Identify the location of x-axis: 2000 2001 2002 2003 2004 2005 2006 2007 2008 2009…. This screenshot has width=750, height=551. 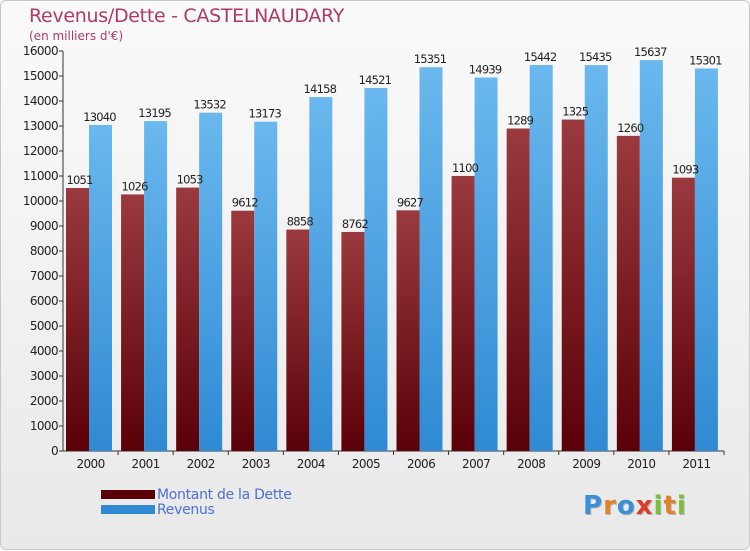
(394, 460).